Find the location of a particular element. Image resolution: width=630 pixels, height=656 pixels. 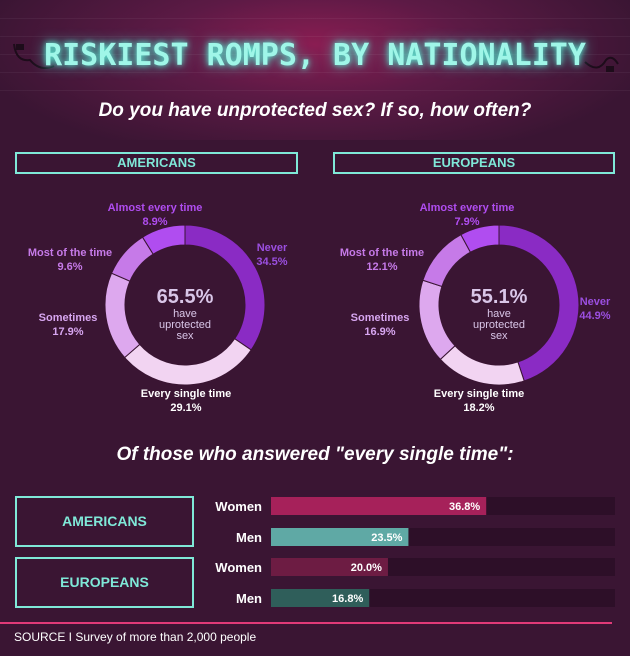

europeans-pie-title: EUROPEANS is located at coordinates (474, 163).